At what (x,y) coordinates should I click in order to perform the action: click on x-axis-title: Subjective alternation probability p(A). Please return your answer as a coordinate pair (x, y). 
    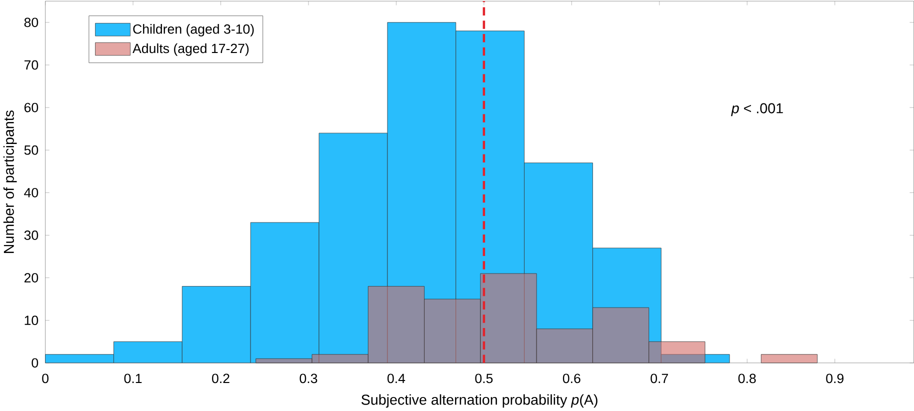
    Looking at the image, I should click on (479, 401).